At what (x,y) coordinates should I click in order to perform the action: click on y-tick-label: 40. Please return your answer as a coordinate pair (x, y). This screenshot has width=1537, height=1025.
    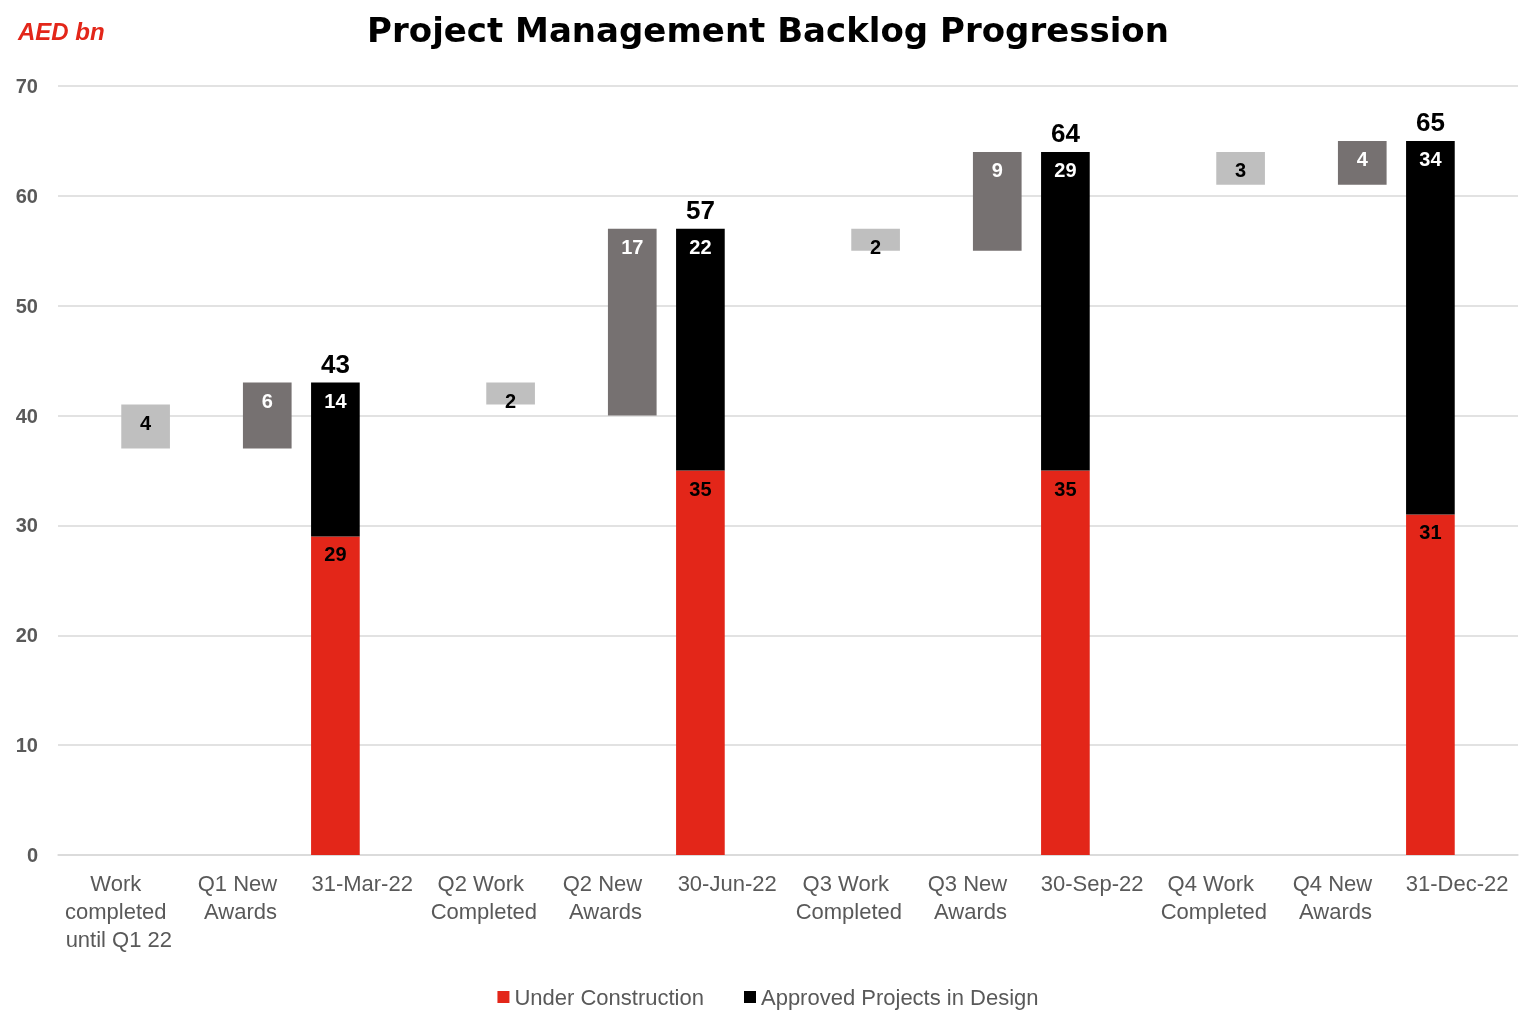
    Looking at the image, I should click on (26, 415).